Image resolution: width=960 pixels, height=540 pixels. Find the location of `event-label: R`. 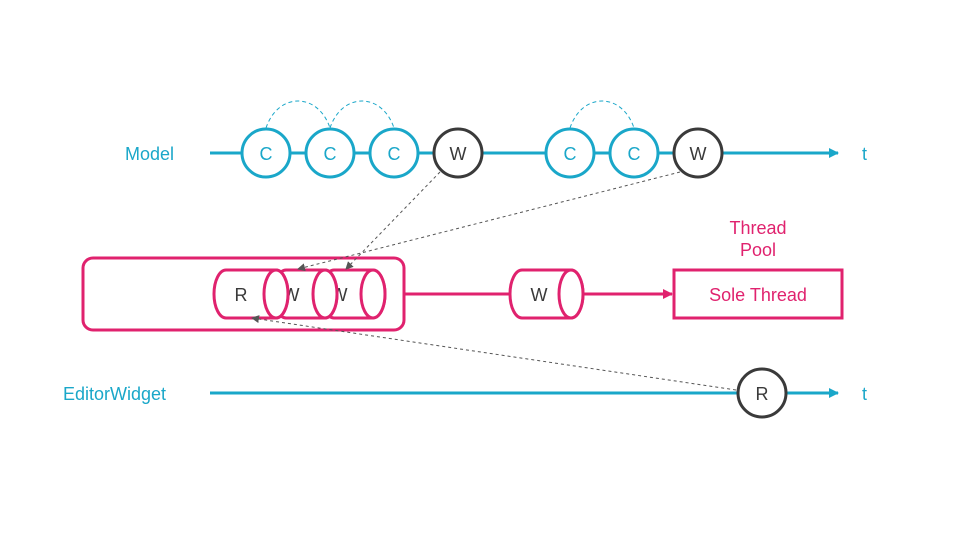

event-label: R is located at coordinates (762, 394).